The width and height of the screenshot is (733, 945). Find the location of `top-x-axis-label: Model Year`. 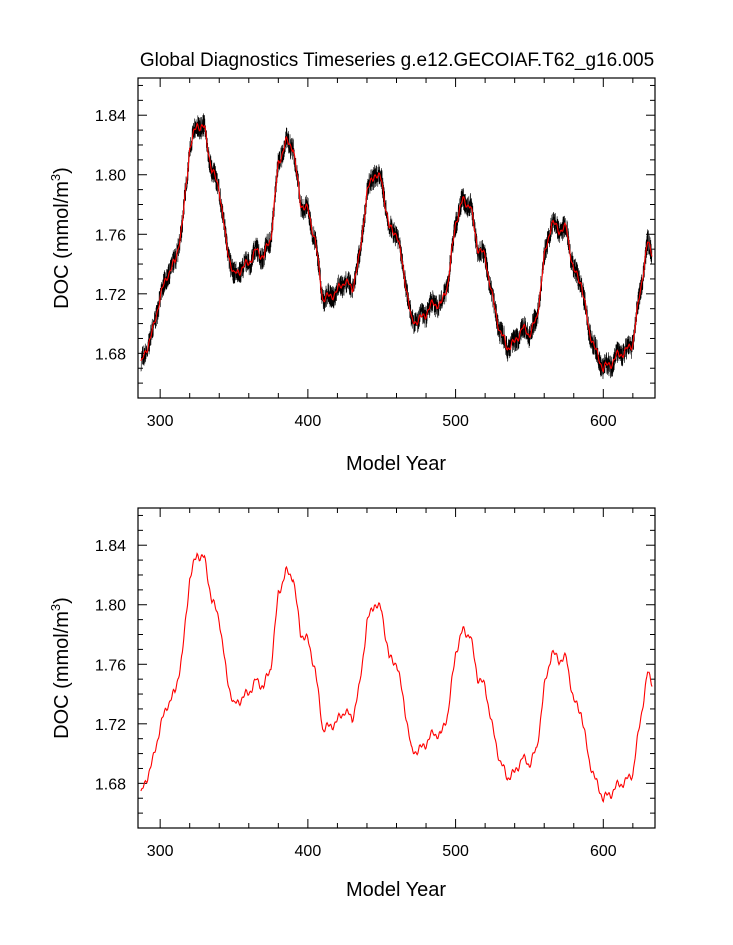

top-x-axis-label: Model Year is located at coordinates (396, 464).